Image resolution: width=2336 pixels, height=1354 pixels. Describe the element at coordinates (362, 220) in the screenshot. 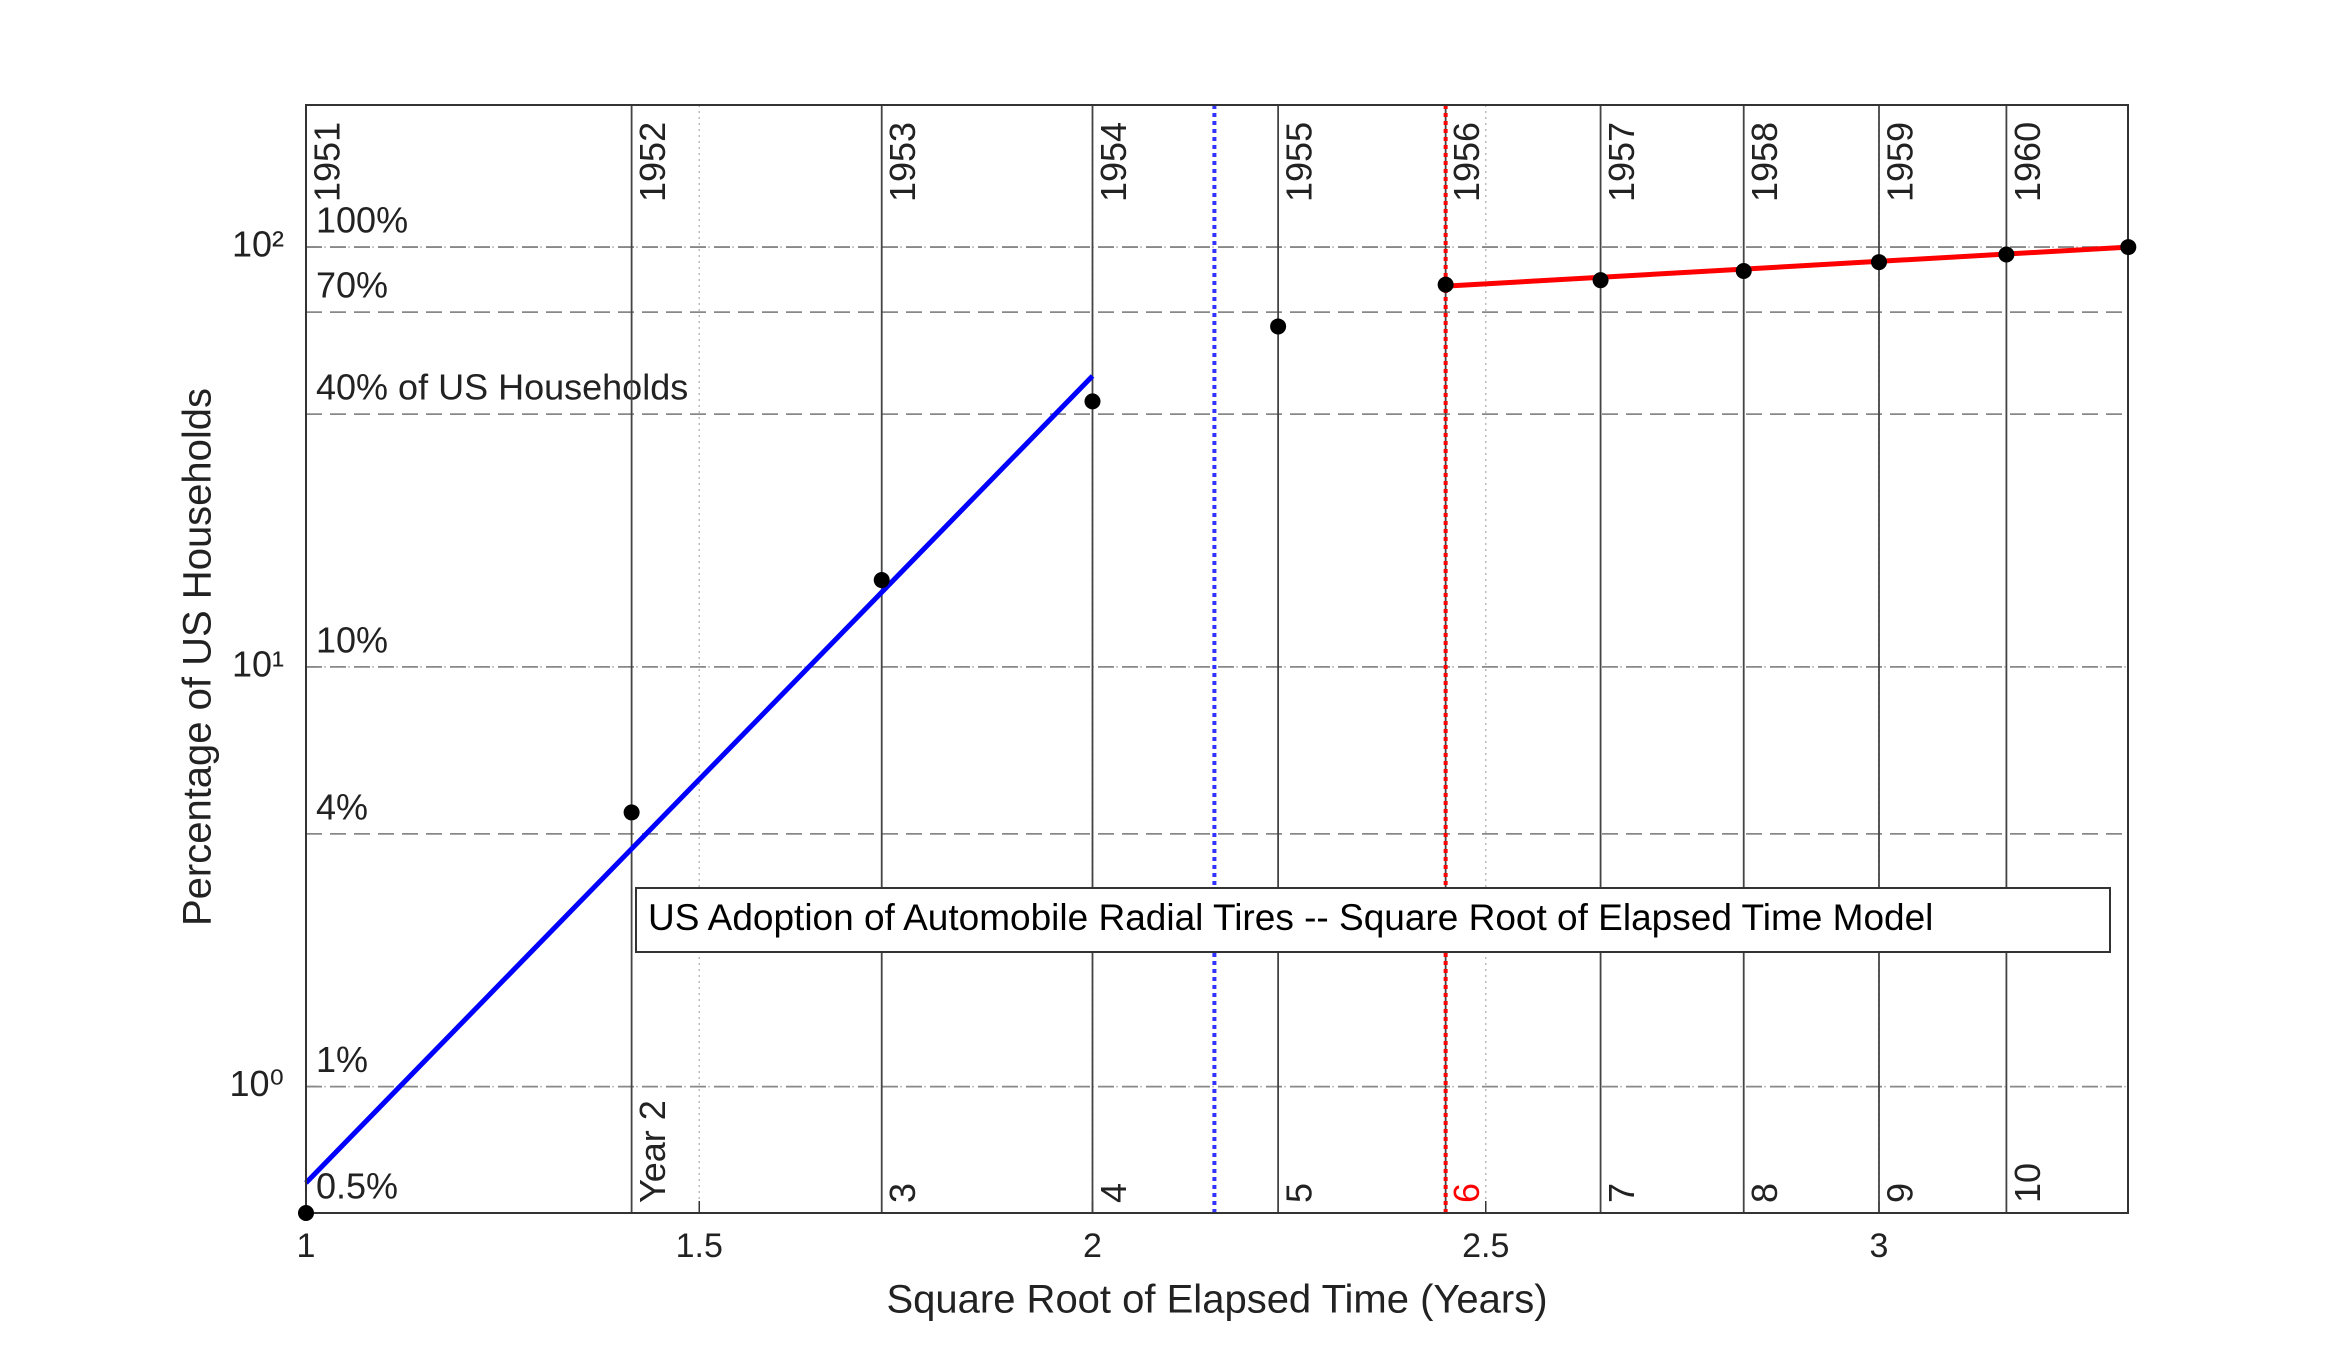

I see `level-label: 100%` at that location.